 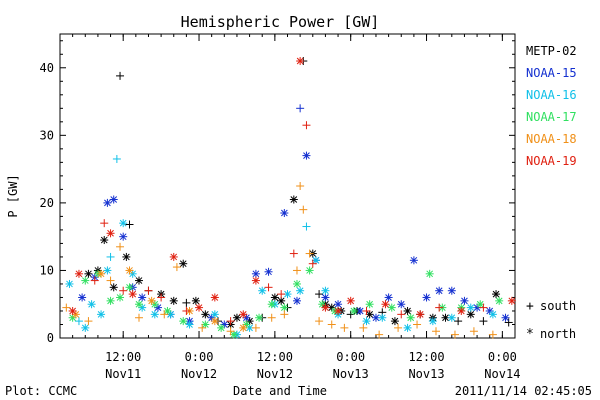 What do you see at coordinates (13, 195) in the screenshot?
I see `y-axis-label: P [GW]` at bounding box center [13, 195].